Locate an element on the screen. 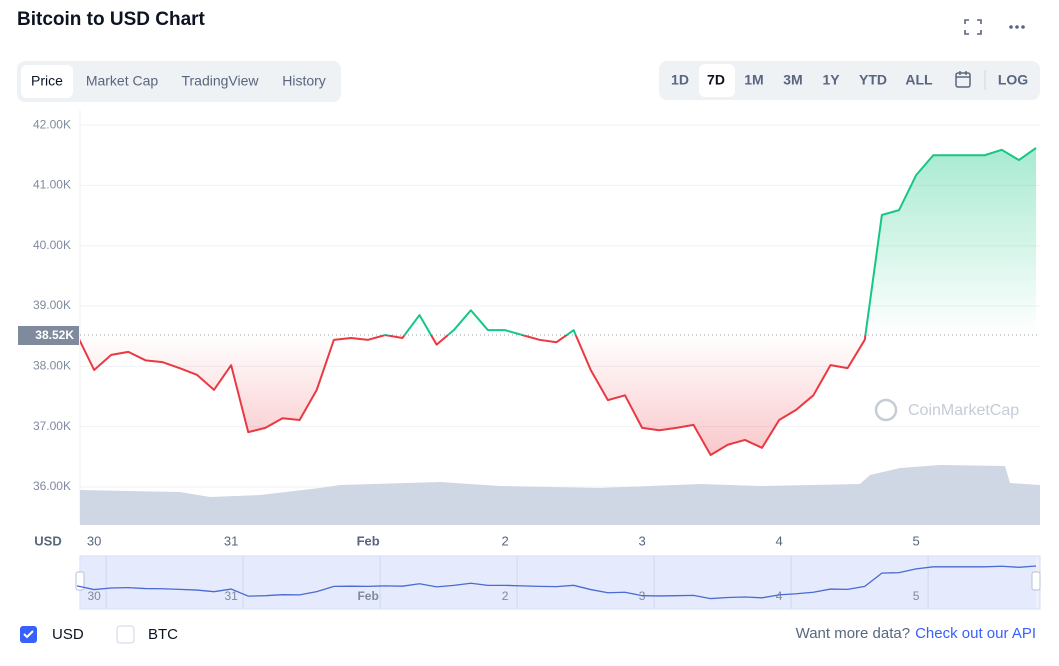  footer-text: Want more data? Check out our API is located at coordinates (916, 633).